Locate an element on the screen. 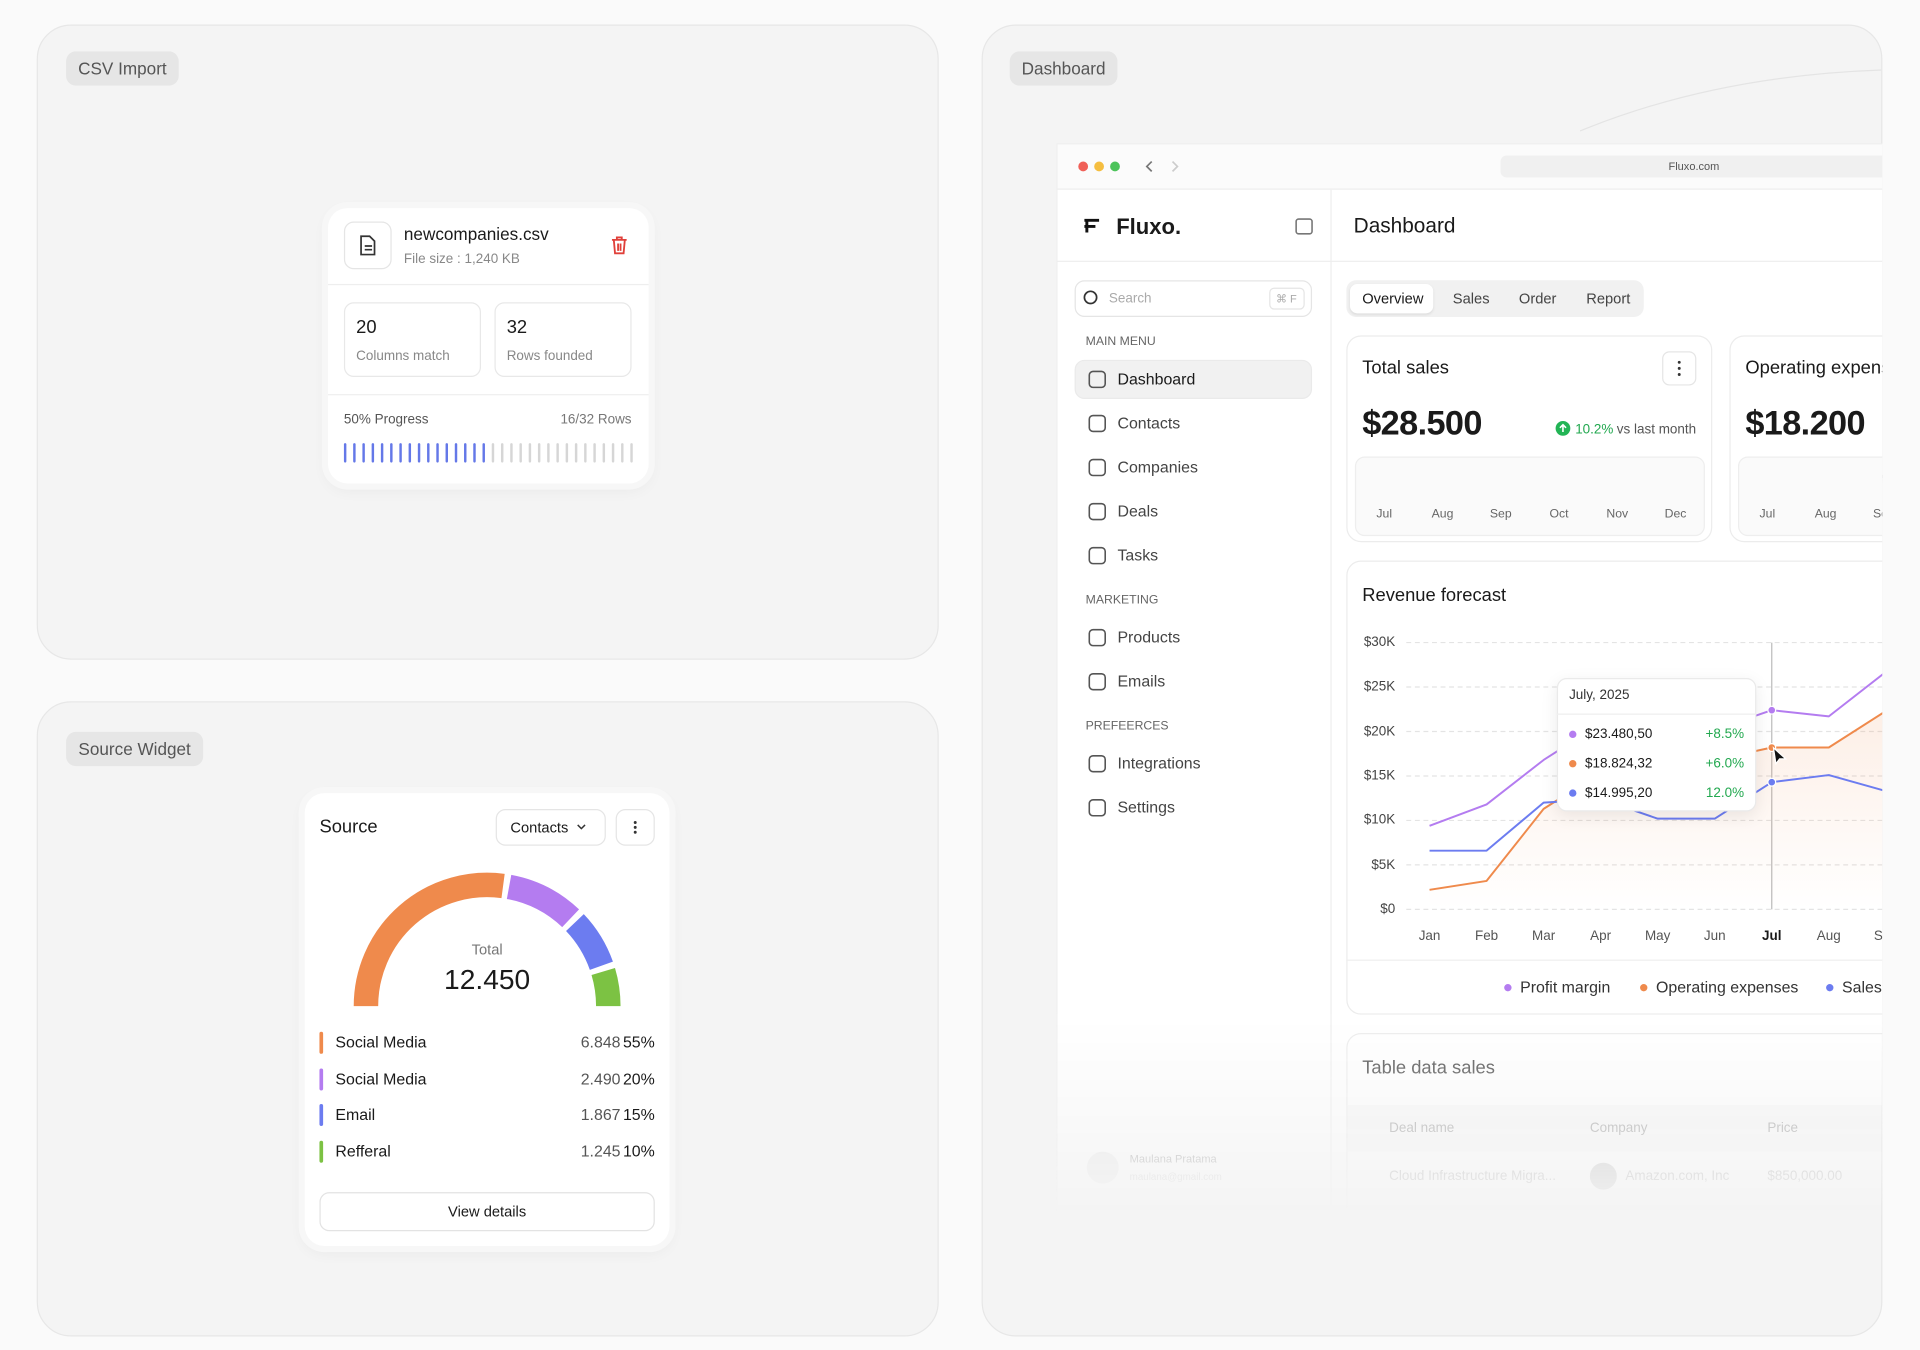 This screenshot has width=1920, height=1350. window-dot is located at coordinates (1083, 166).